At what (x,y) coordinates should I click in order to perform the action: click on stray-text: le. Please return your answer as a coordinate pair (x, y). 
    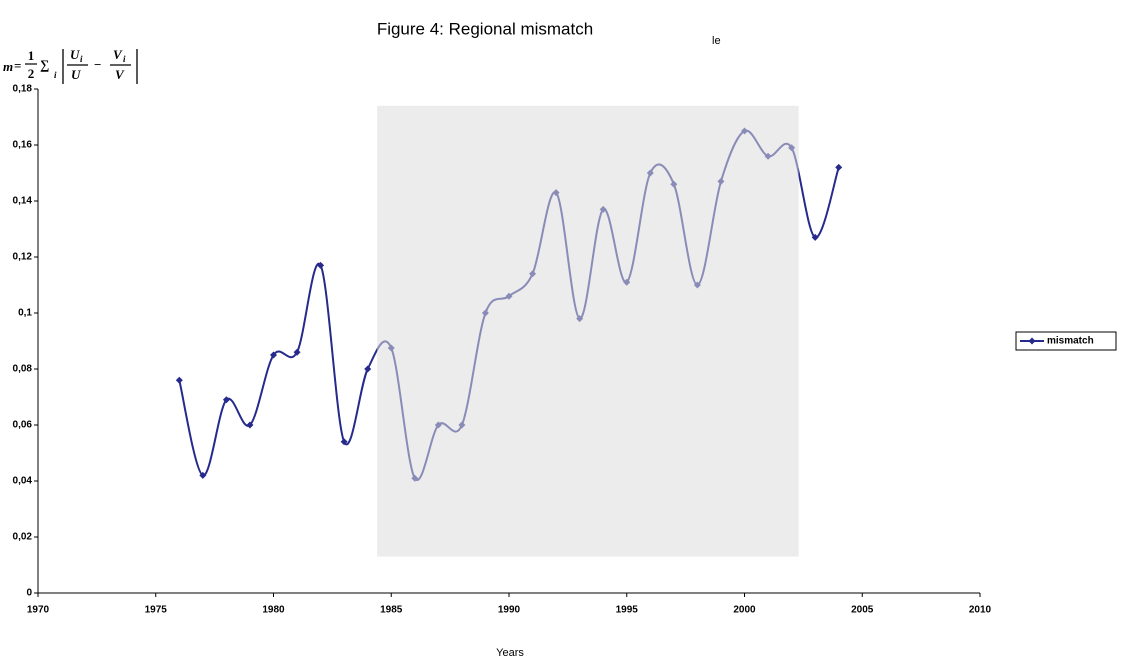
    Looking at the image, I should click on (716, 41).